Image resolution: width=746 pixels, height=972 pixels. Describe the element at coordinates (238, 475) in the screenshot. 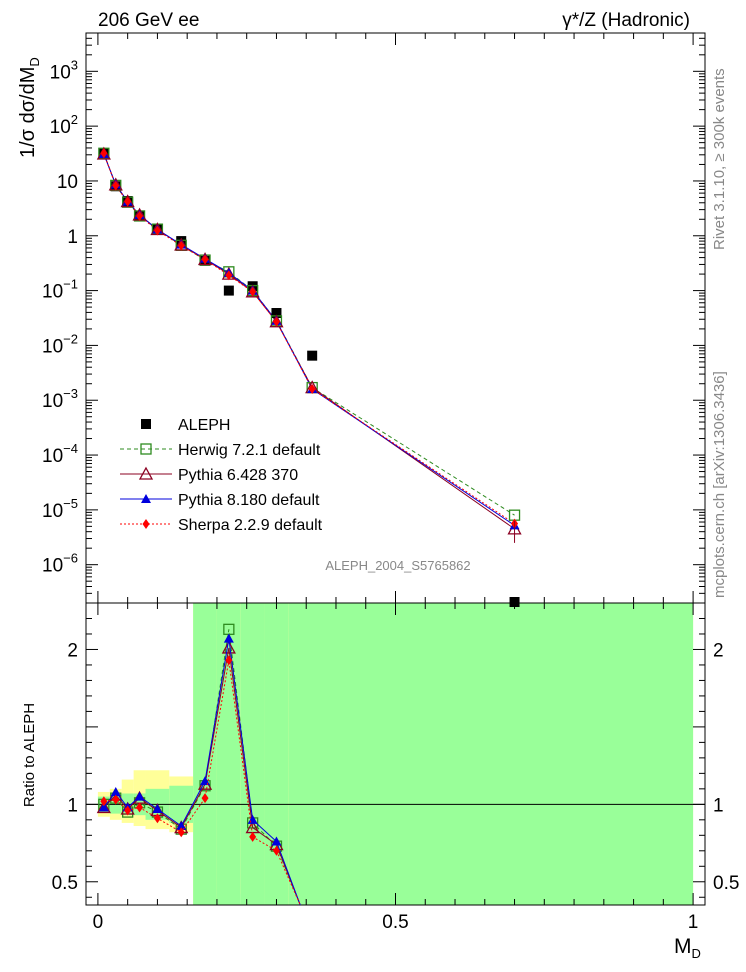

I see `legend-label-pythia6: Pythia 6.428 370` at that location.